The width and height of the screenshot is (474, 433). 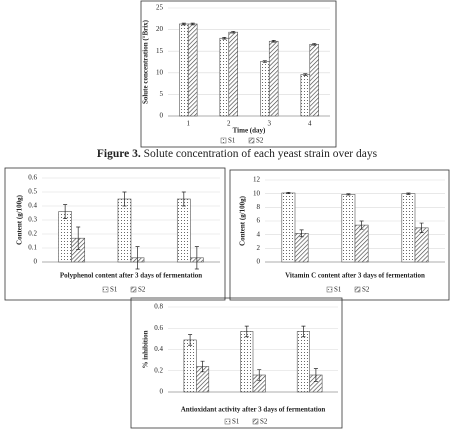 I want to click on x-axis-label: Time (day), so click(x=249, y=131).